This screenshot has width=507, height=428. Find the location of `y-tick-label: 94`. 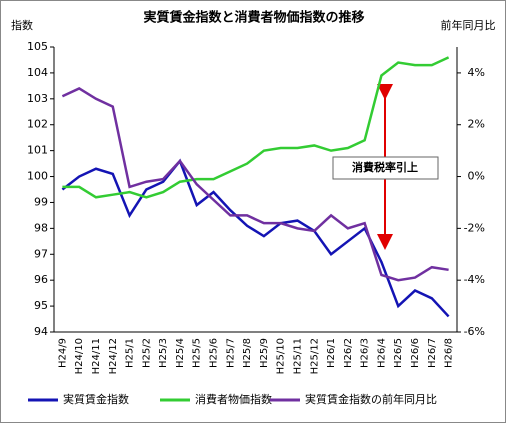

y-tick-label: 94 is located at coordinates (41, 331).